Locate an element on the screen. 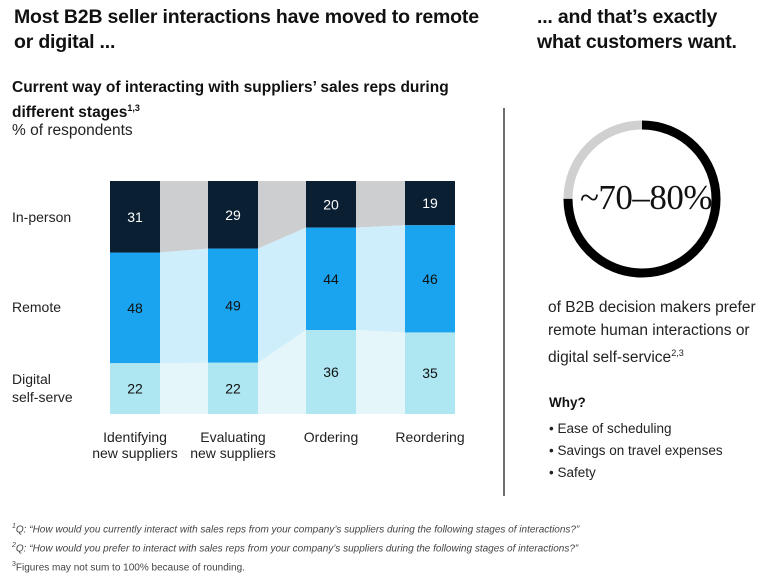 This screenshot has height=585, width=768. why-title: Why? is located at coordinates (567, 402).